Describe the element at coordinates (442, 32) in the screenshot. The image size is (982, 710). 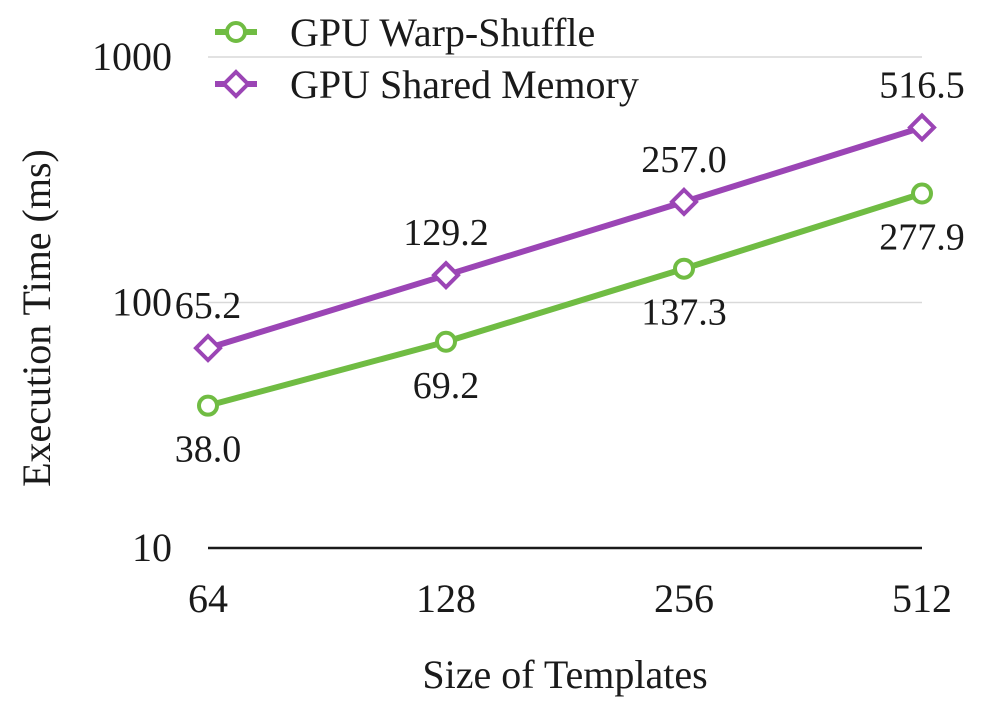
I see `legend-label: GPU Warp-Shuffle` at that location.